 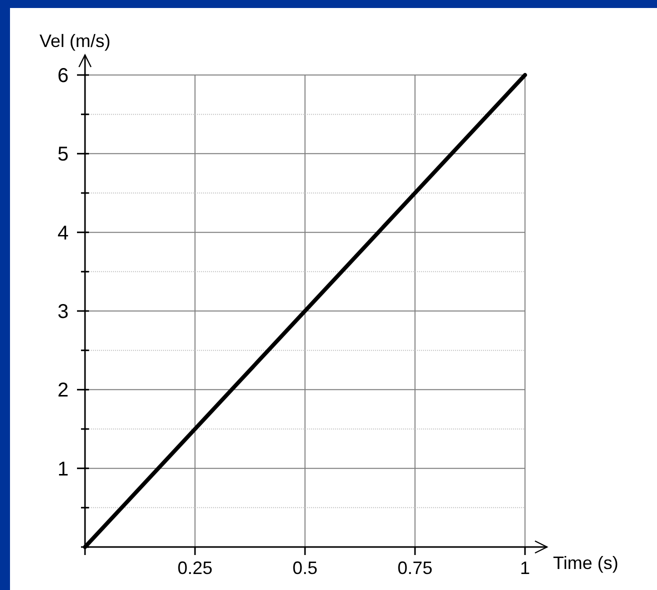 What do you see at coordinates (63, 76) in the screenshot?
I see `y-tick-label: 6` at bounding box center [63, 76].